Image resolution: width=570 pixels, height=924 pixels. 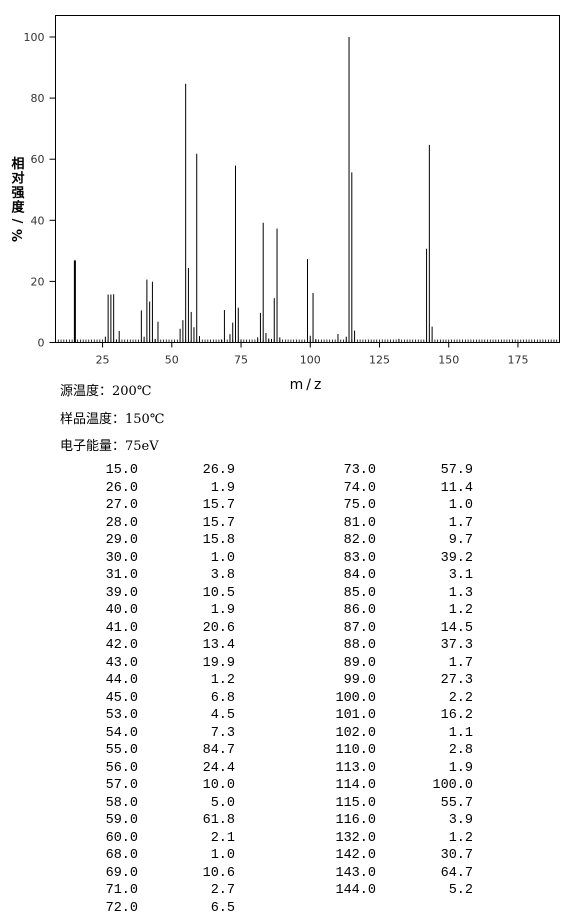 I want to click on intensity-value: 13.4, so click(x=218, y=645).